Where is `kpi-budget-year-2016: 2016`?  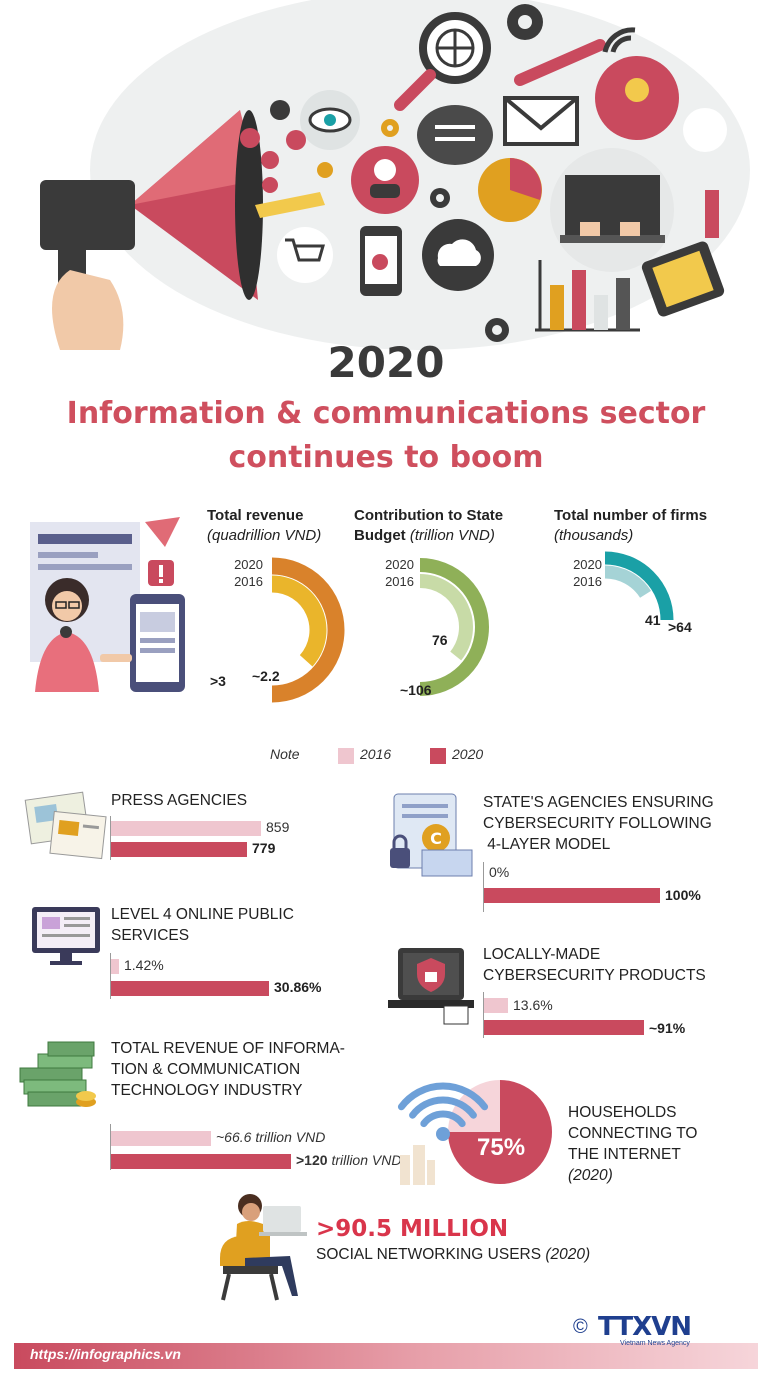 kpi-budget-year-2016: 2016 is located at coordinates (399, 581).